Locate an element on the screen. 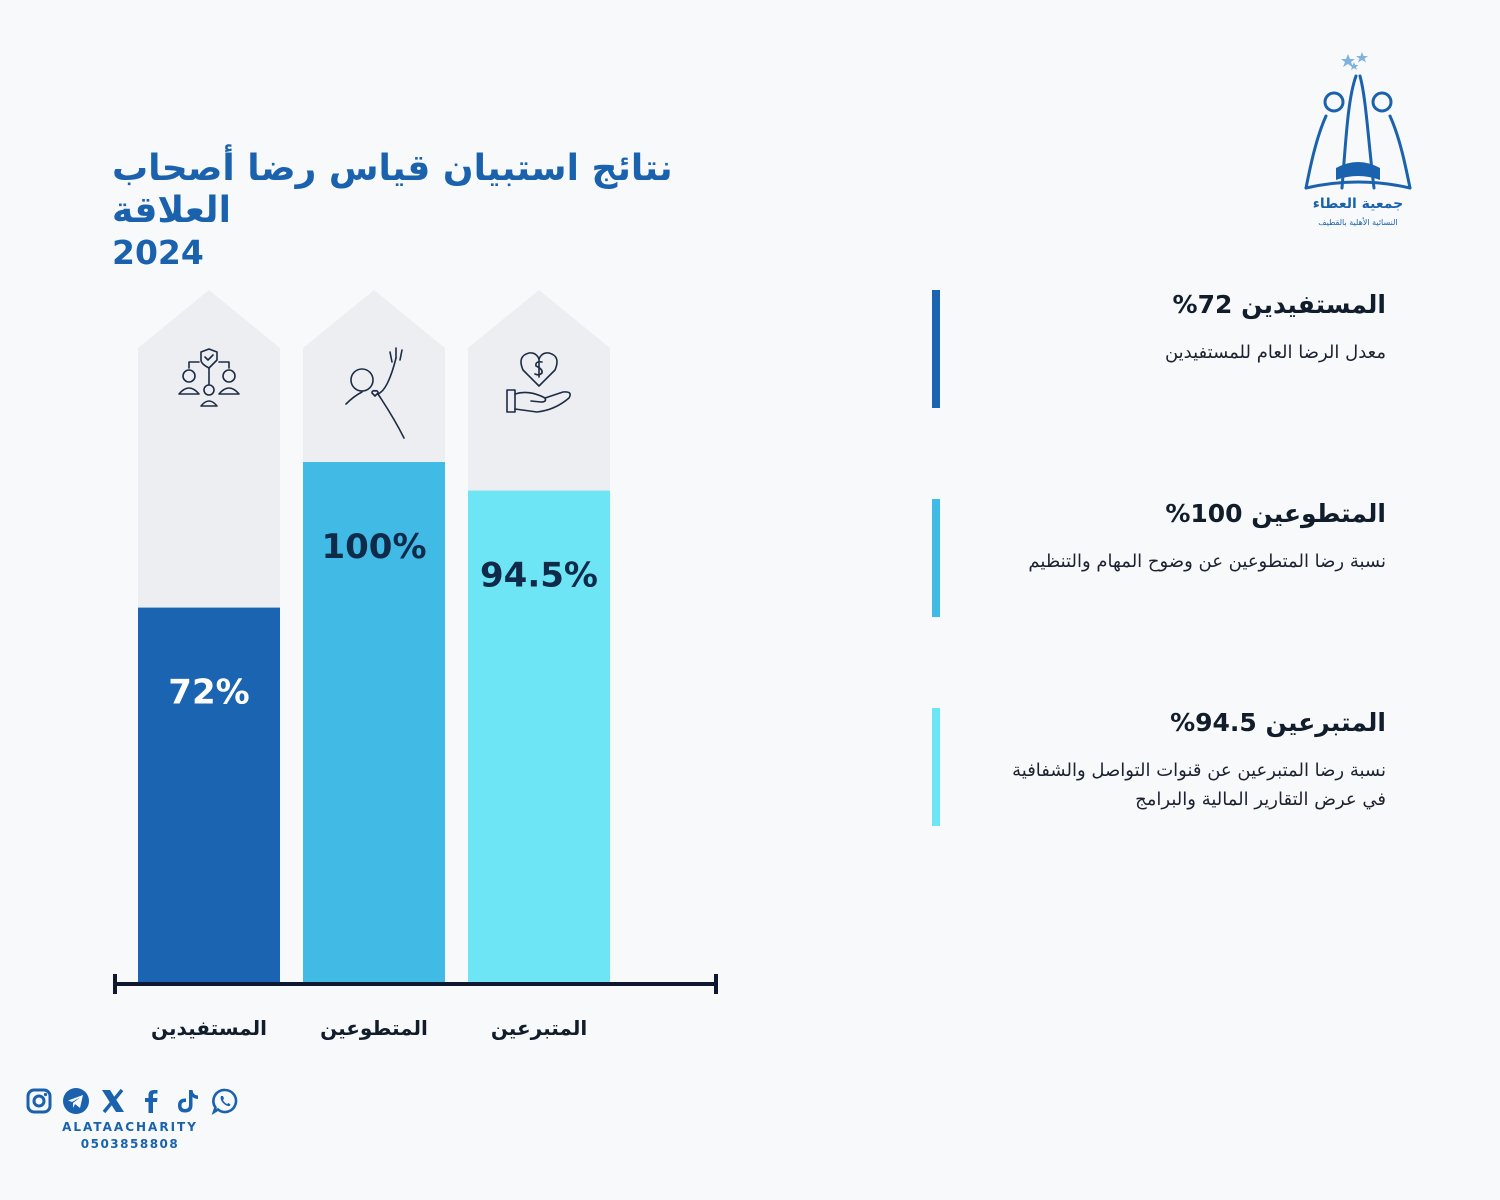  legend-description: معدل الرضا العام للمستفيدين is located at coordinates (1275, 352).